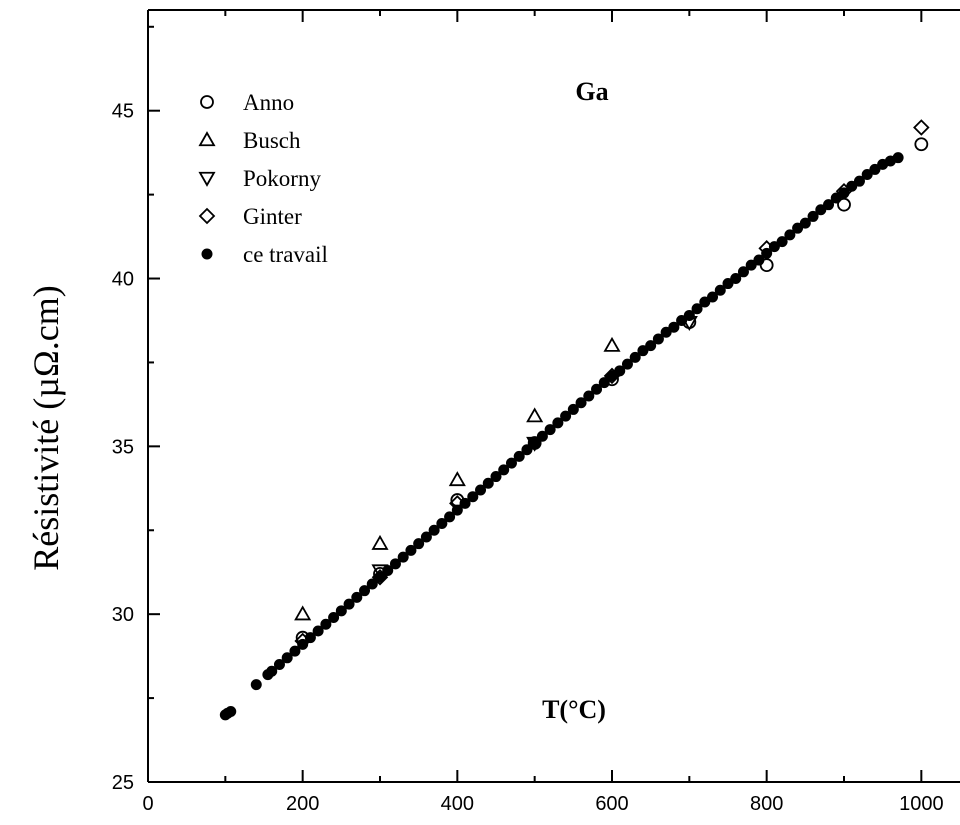  Describe the element at coordinates (766, 804) in the screenshot. I see `x-tick-label: 800` at that location.